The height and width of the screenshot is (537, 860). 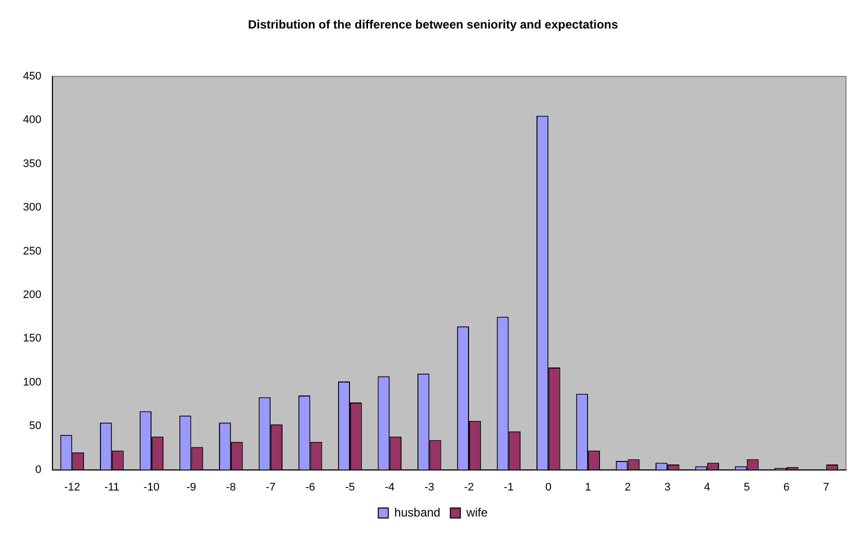 I want to click on x-tick-label: 1, so click(x=588, y=487).